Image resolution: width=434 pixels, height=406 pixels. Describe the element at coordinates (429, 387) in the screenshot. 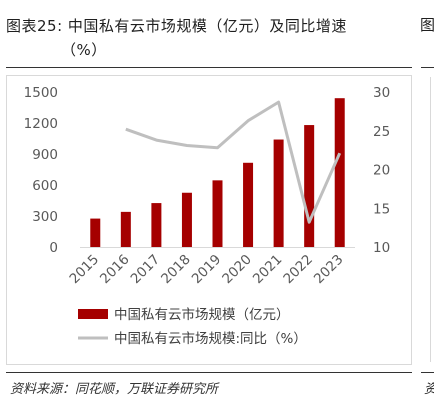

I see `adjacent-source-fragment: 资` at that location.